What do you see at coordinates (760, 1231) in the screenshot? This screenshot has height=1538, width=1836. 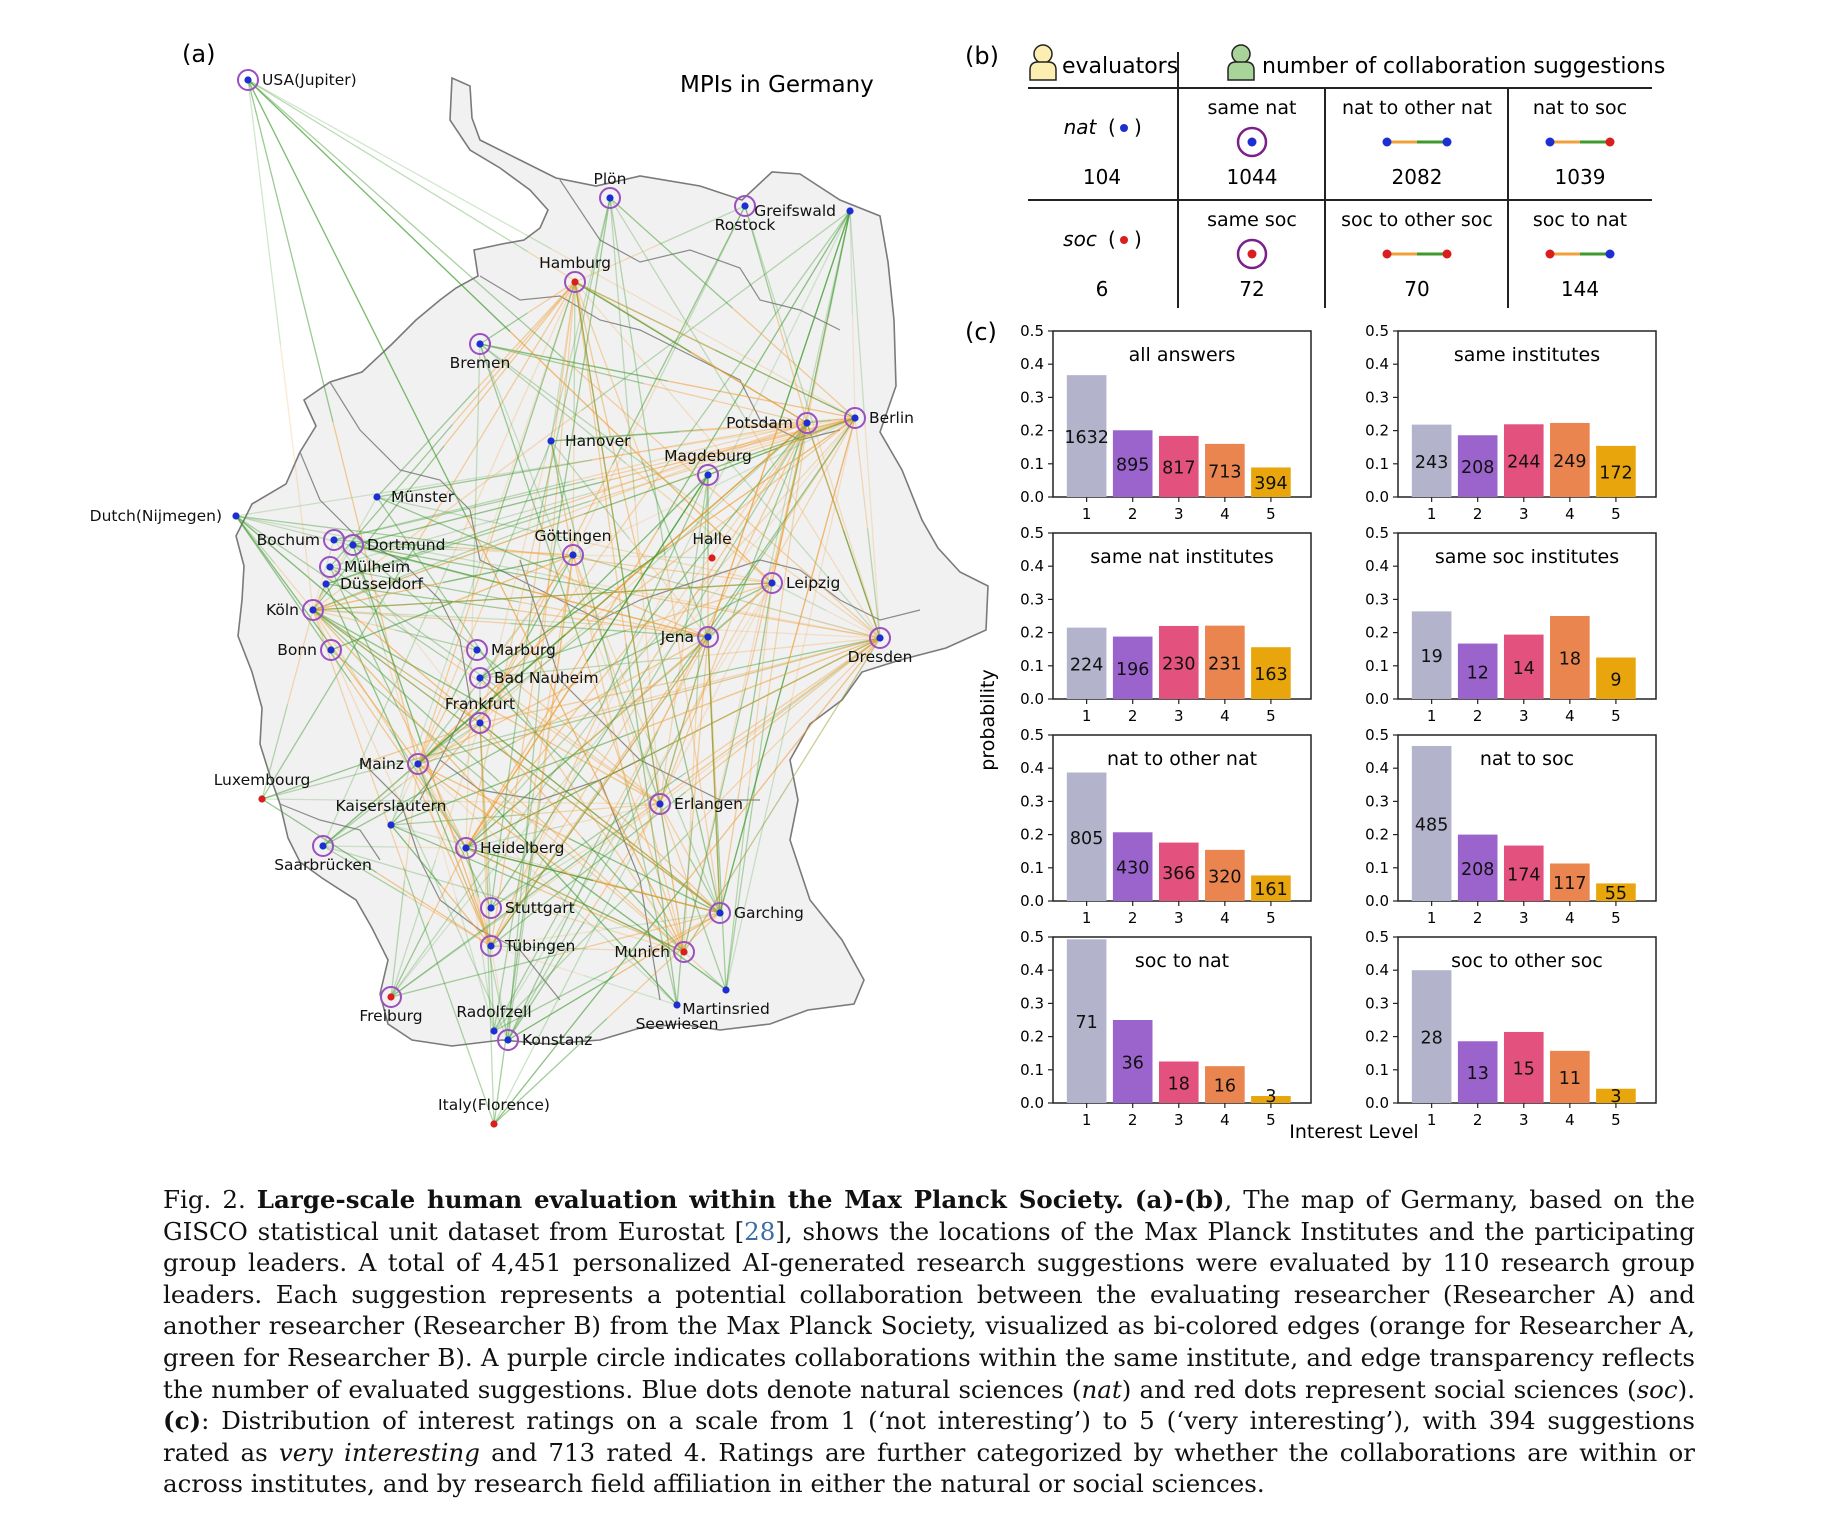 I see `caption-citation-link: 28` at bounding box center [760, 1231].